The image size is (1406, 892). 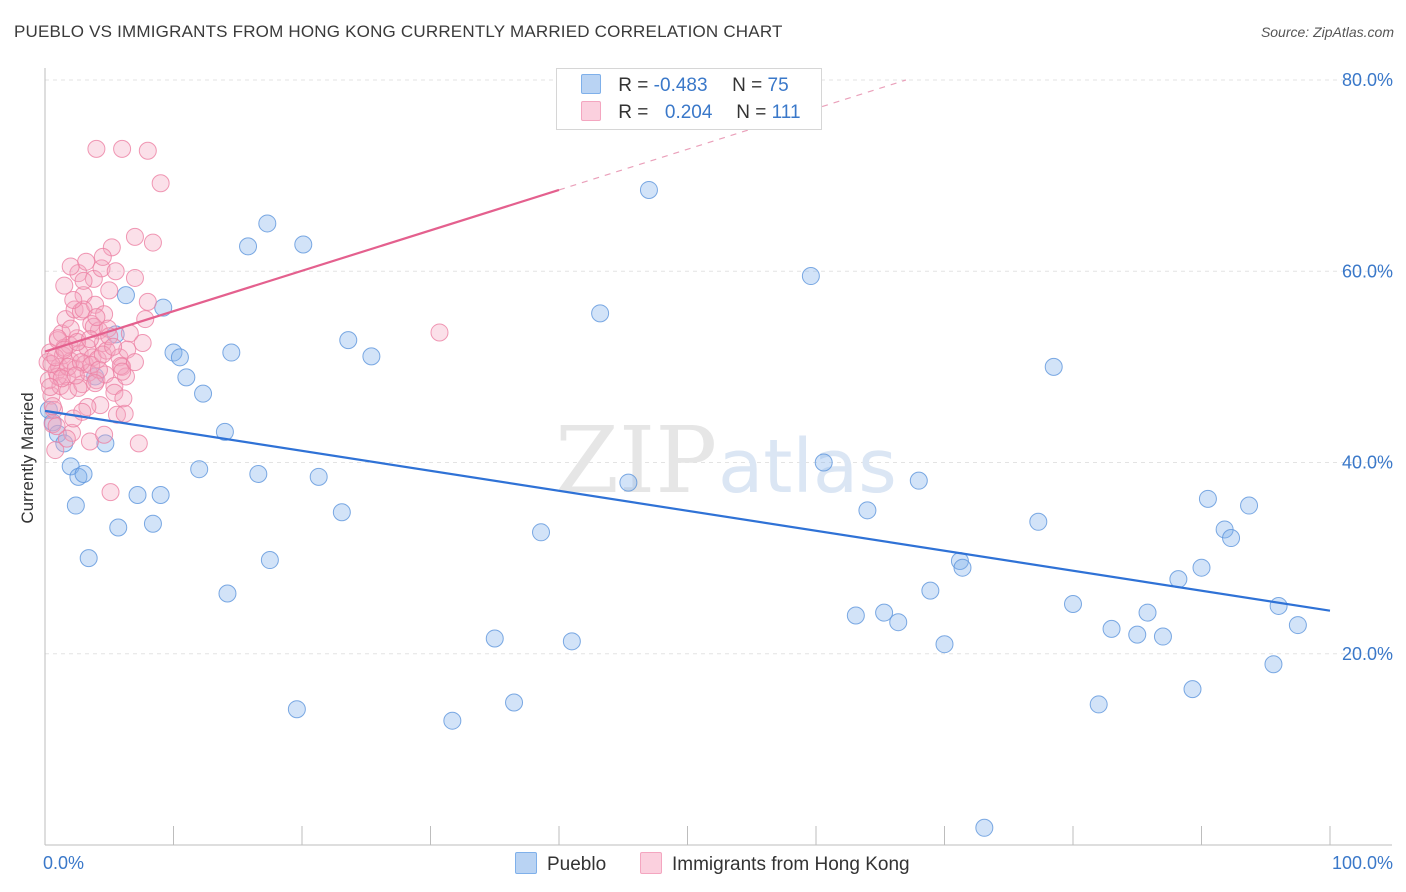 I want to click on y-tick-label: 20.0%, so click(x=1367, y=654).